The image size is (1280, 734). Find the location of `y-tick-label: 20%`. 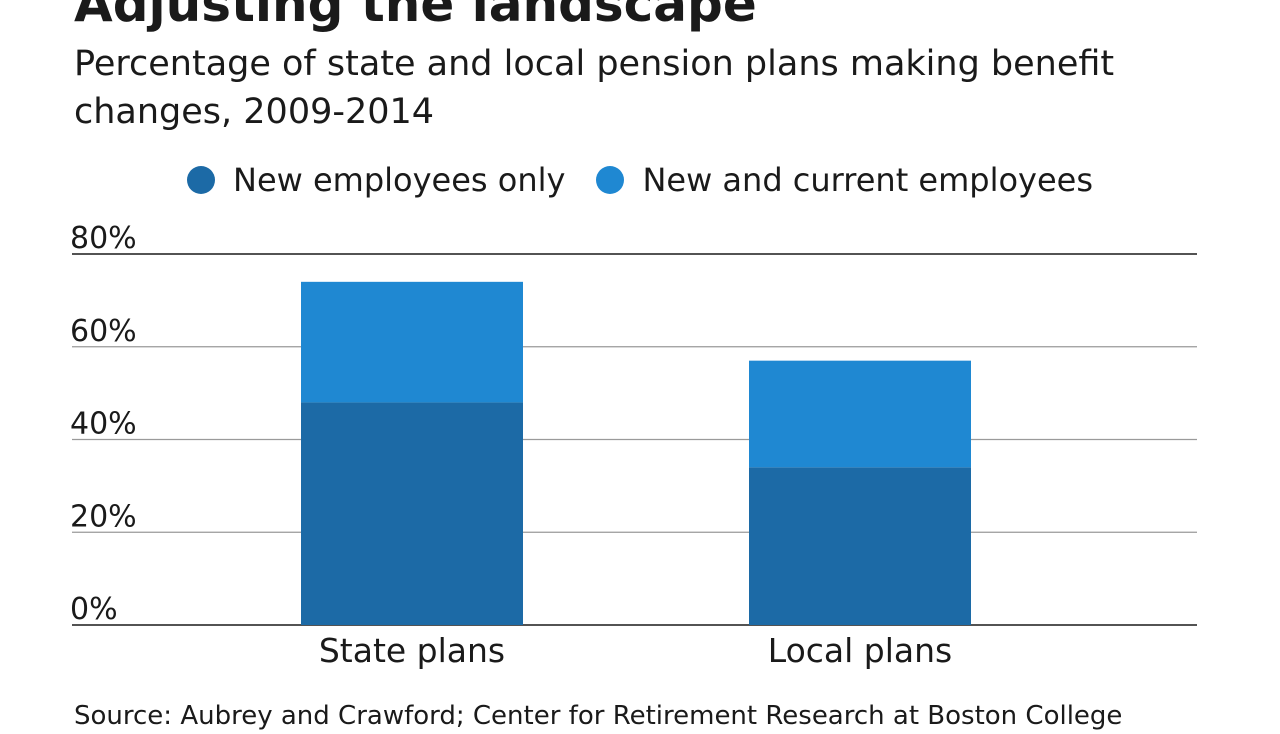

y-tick-label: 20% is located at coordinates (103, 516).